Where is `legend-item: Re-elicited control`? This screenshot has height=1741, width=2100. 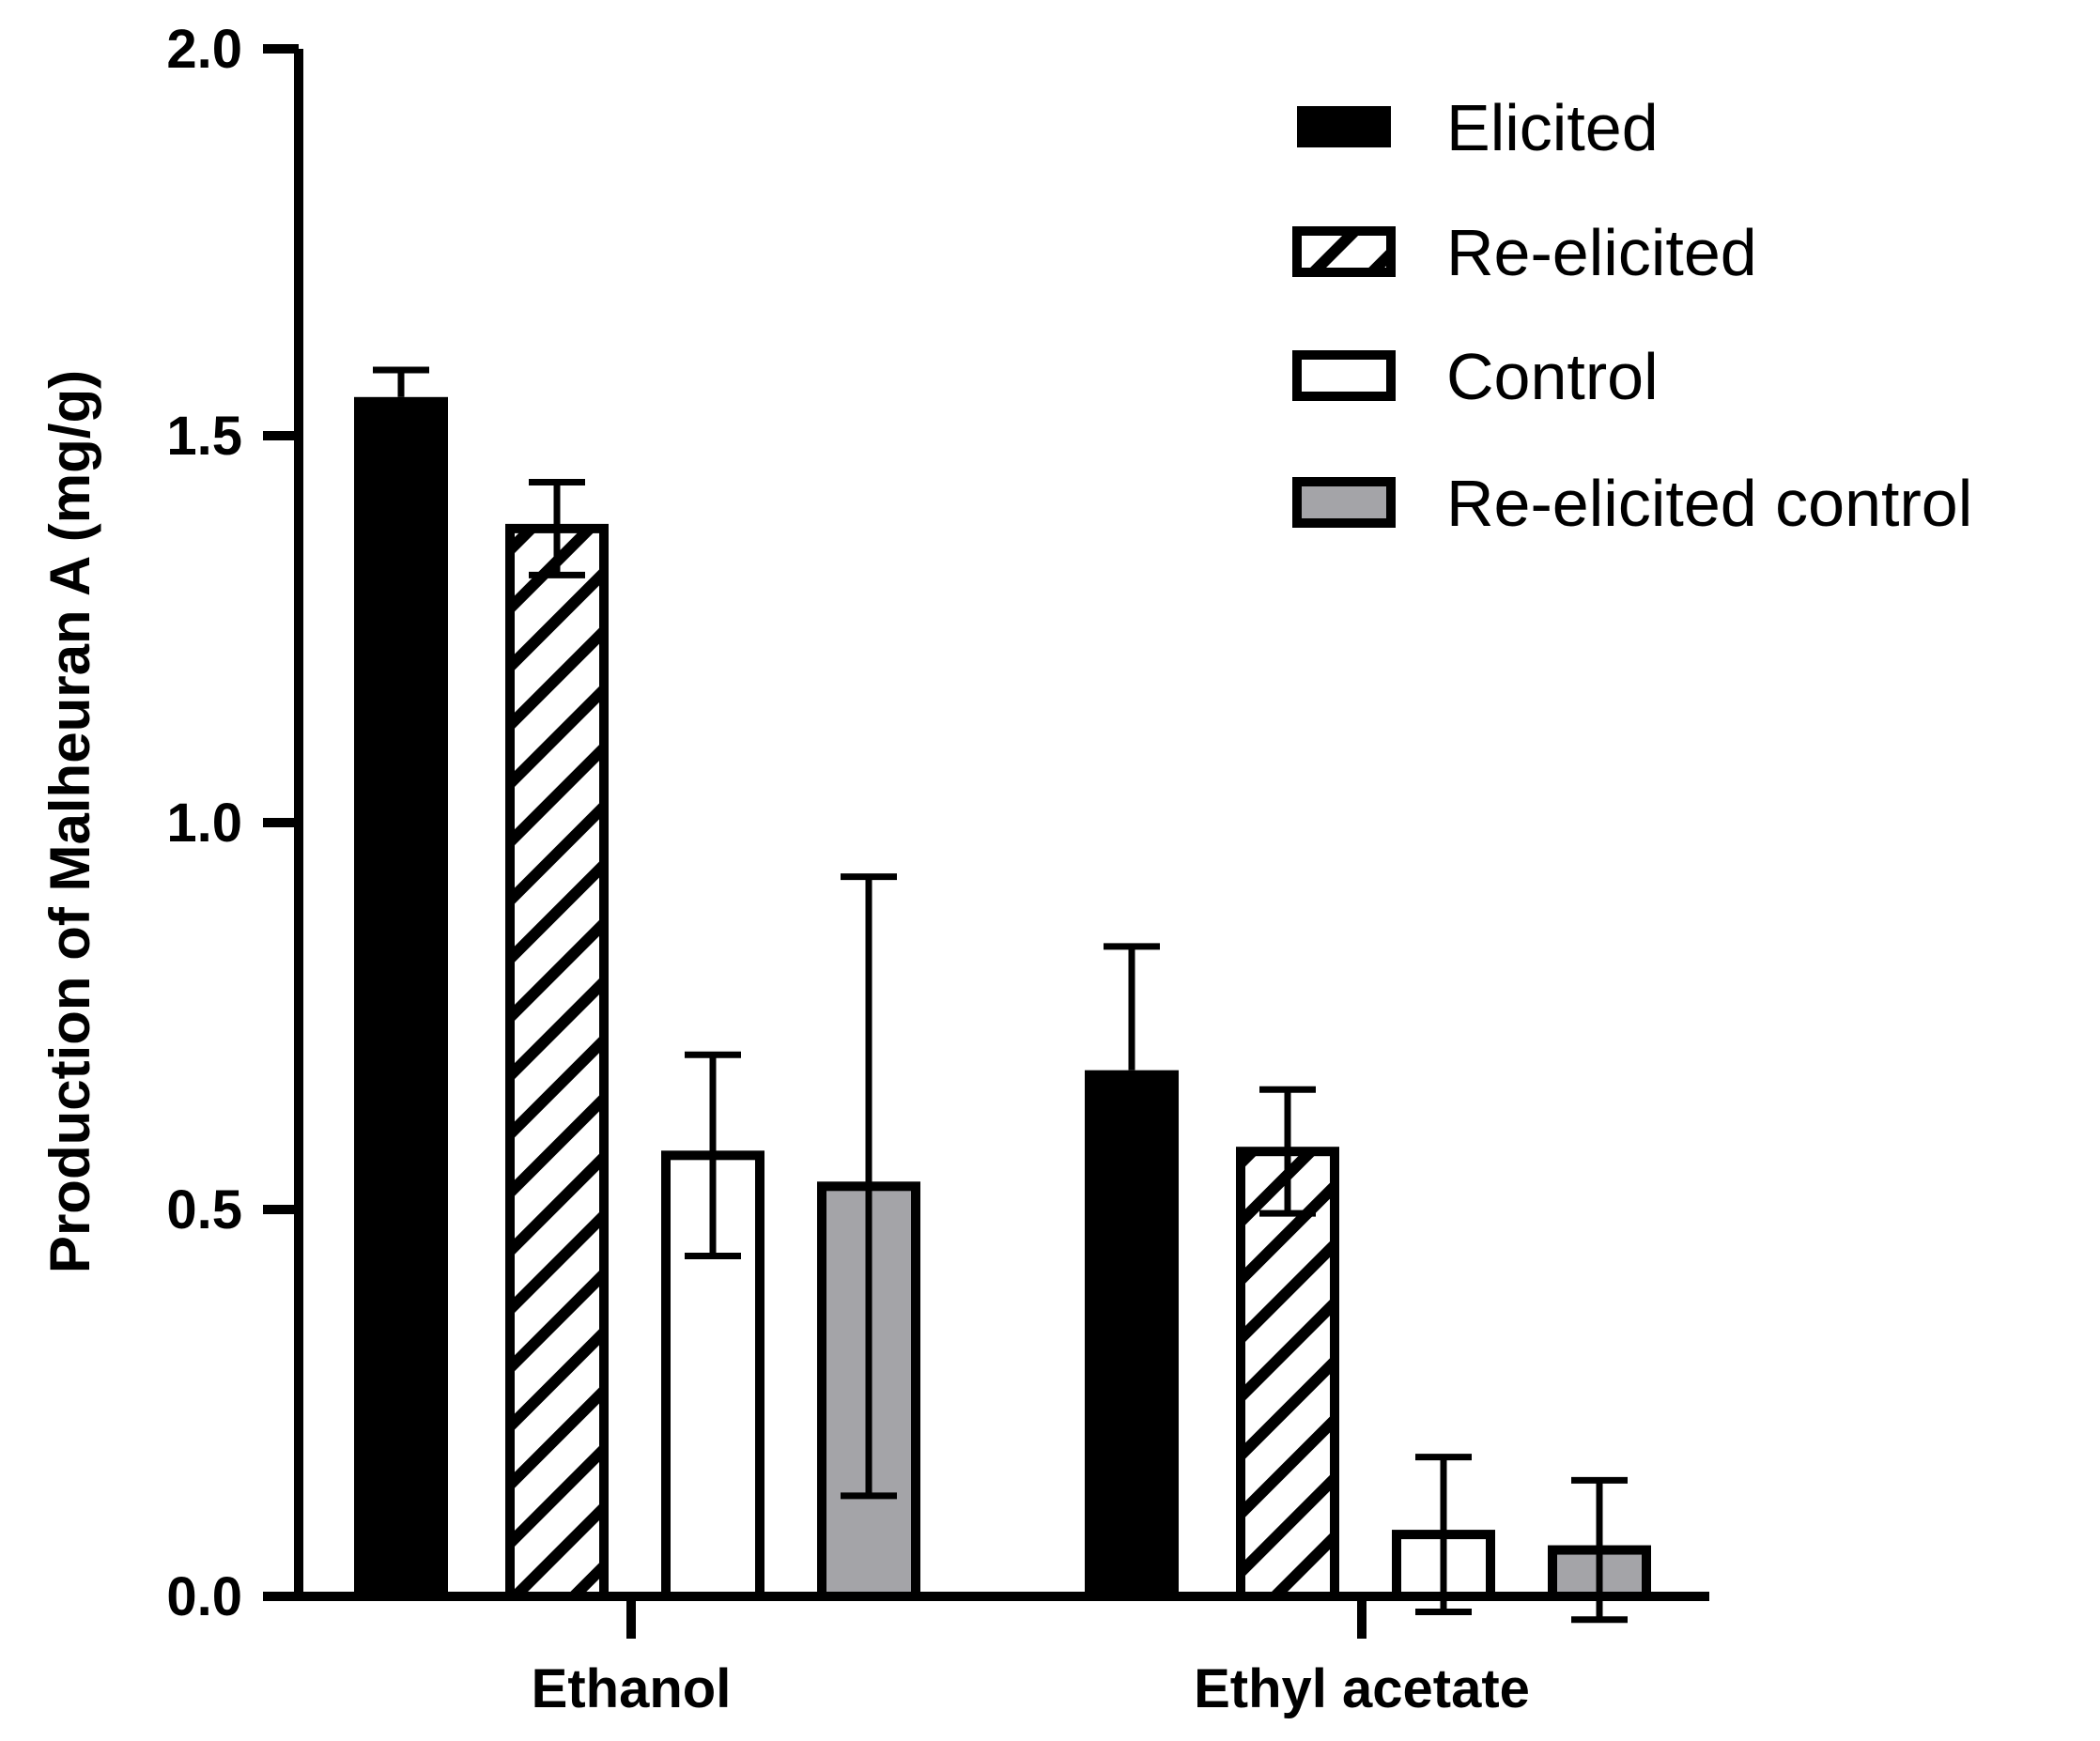
legend-item: Re-elicited control is located at coordinates (1632, 503).